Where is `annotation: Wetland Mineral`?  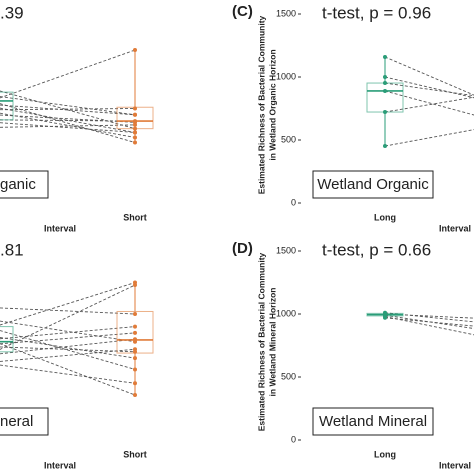
annotation: Wetland Mineral is located at coordinates (373, 421).